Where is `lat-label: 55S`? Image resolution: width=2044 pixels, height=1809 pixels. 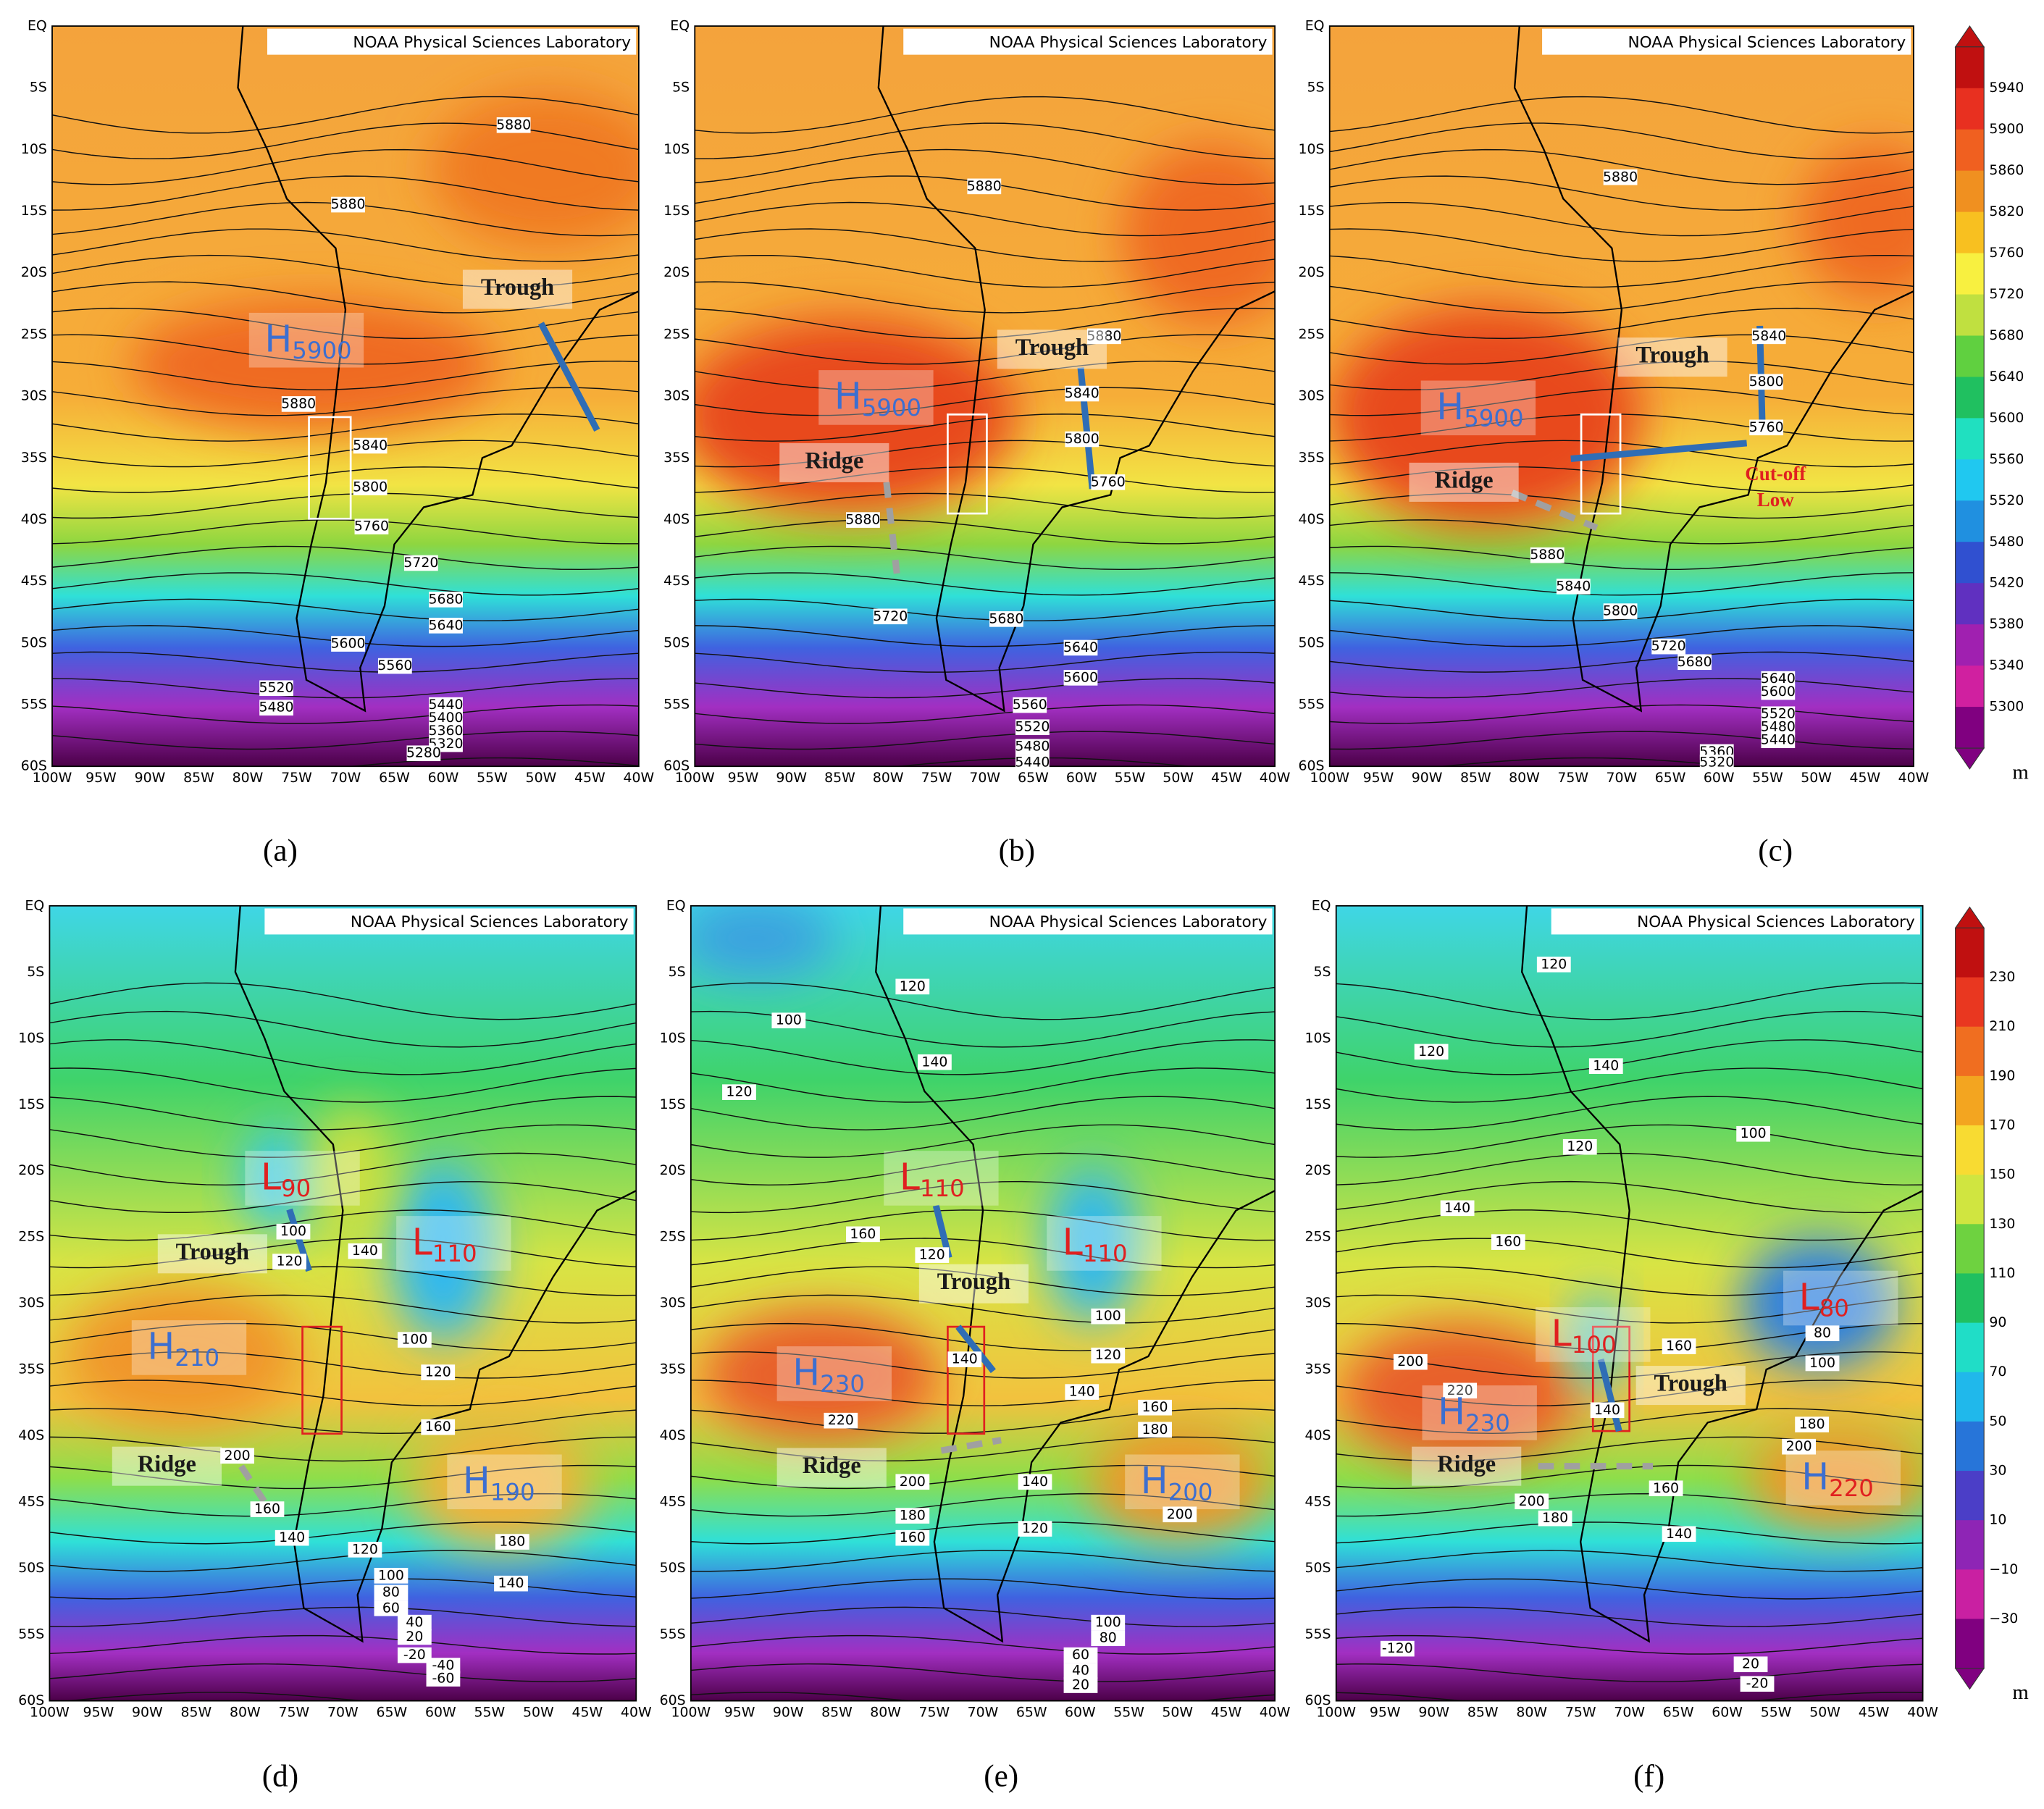 lat-label: 55S is located at coordinates (1312, 705).